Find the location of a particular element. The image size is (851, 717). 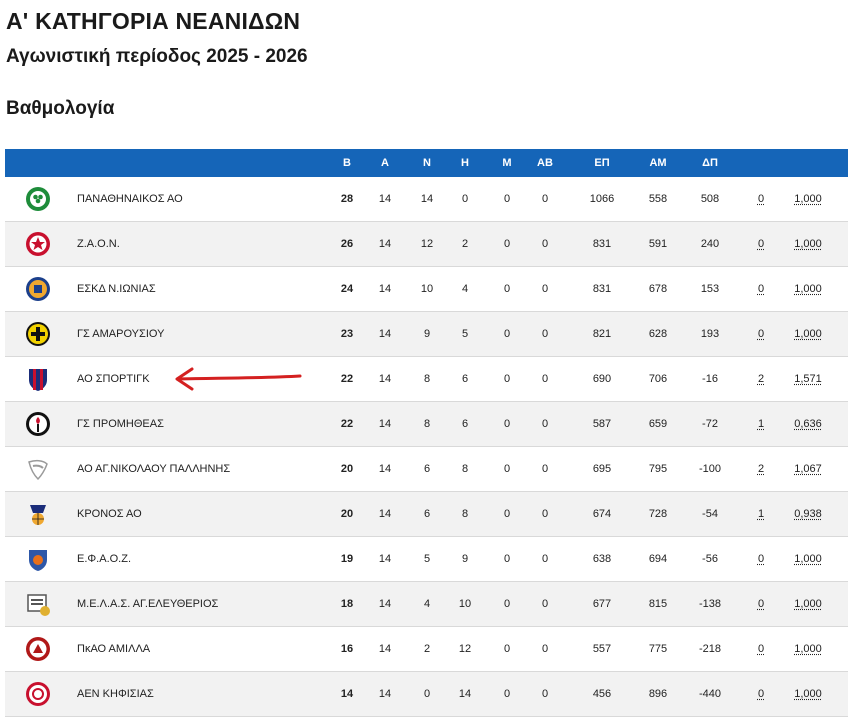

col-header-losses: Η is located at coordinates (465, 163).